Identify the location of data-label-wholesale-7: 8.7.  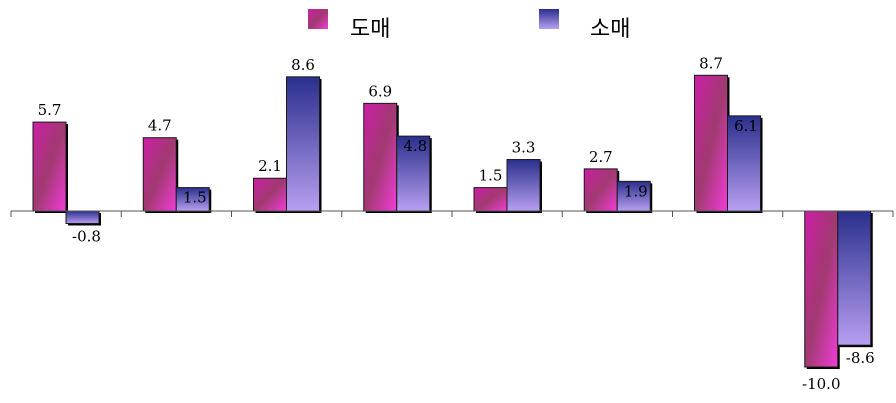
(711, 63).